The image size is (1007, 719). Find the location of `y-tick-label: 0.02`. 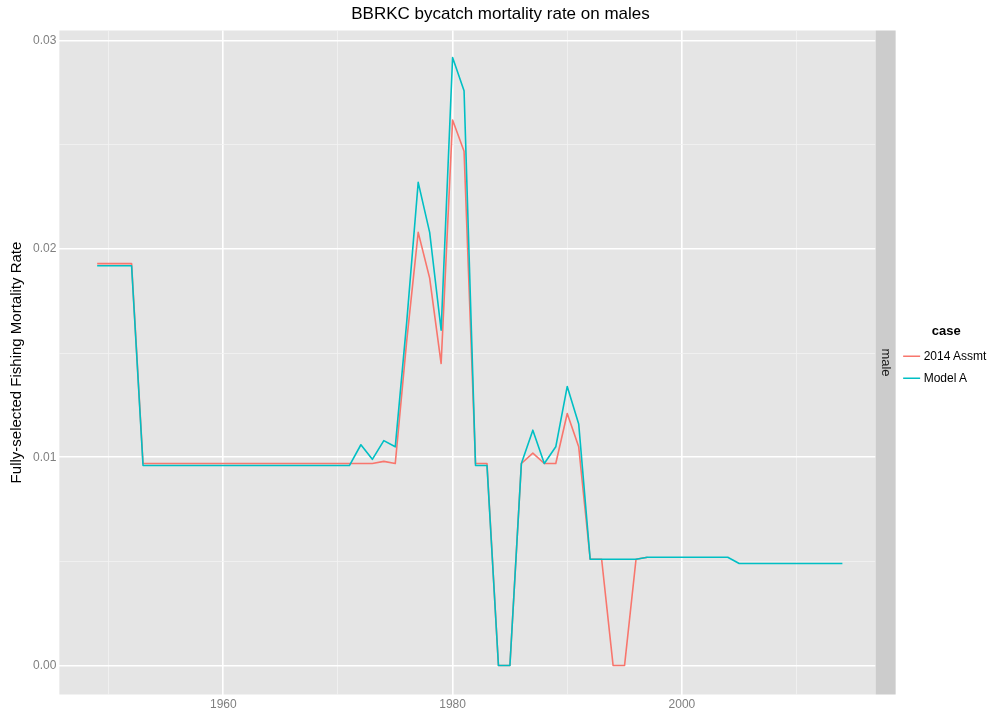

y-tick-label: 0.02 is located at coordinates (45, 248).